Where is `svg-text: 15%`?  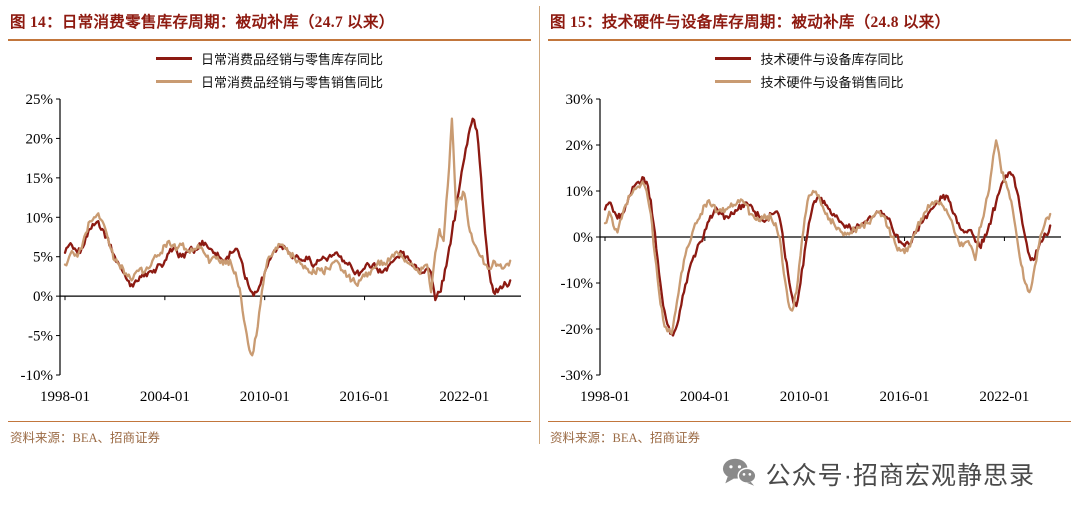
svg-text: 15% is located at coordinates (40, 179).